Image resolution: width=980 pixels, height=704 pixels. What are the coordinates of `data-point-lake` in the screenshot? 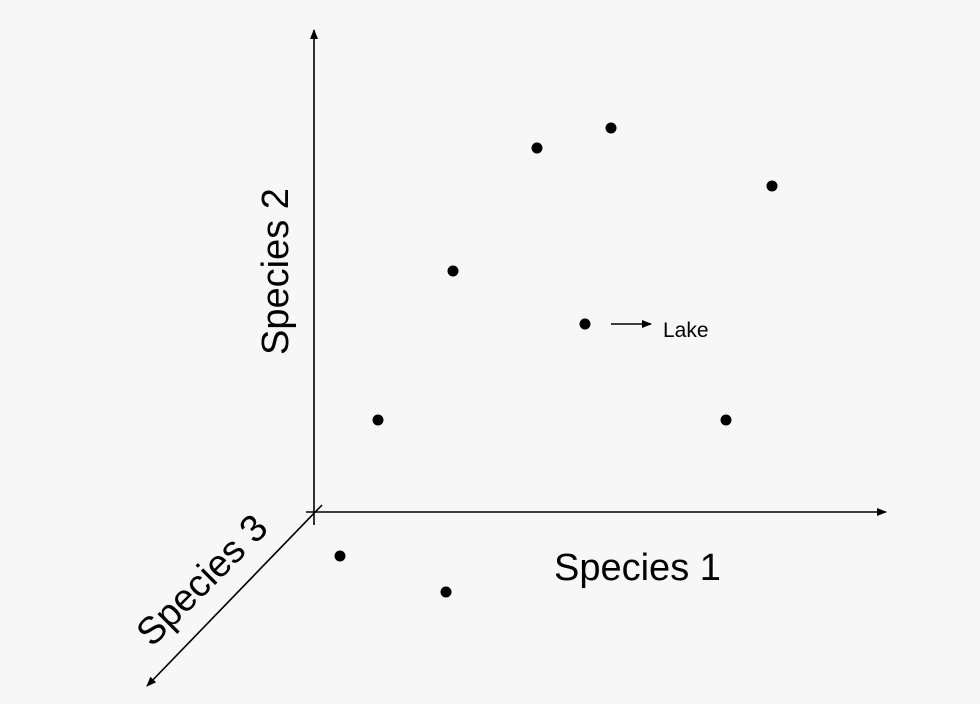 It's located at (585, 324).